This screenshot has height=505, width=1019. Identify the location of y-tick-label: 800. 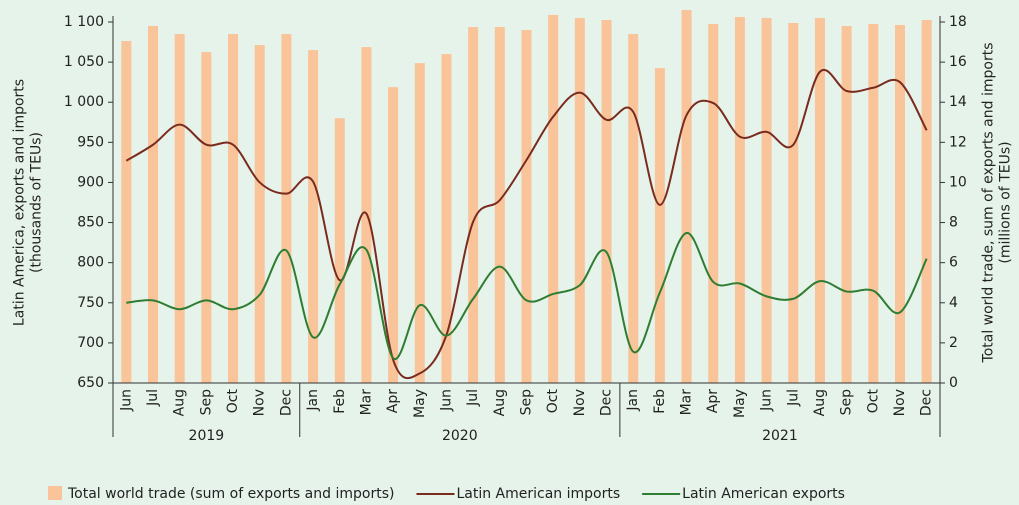
(90, 263).